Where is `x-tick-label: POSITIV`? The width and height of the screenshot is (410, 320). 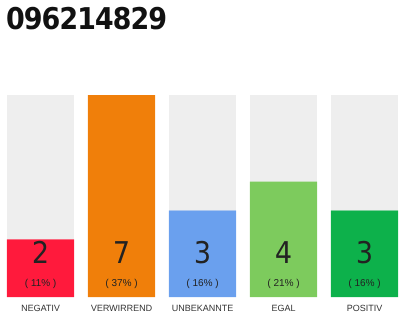 x-tick-label: POSITIV is located at coordinates (364, 308).